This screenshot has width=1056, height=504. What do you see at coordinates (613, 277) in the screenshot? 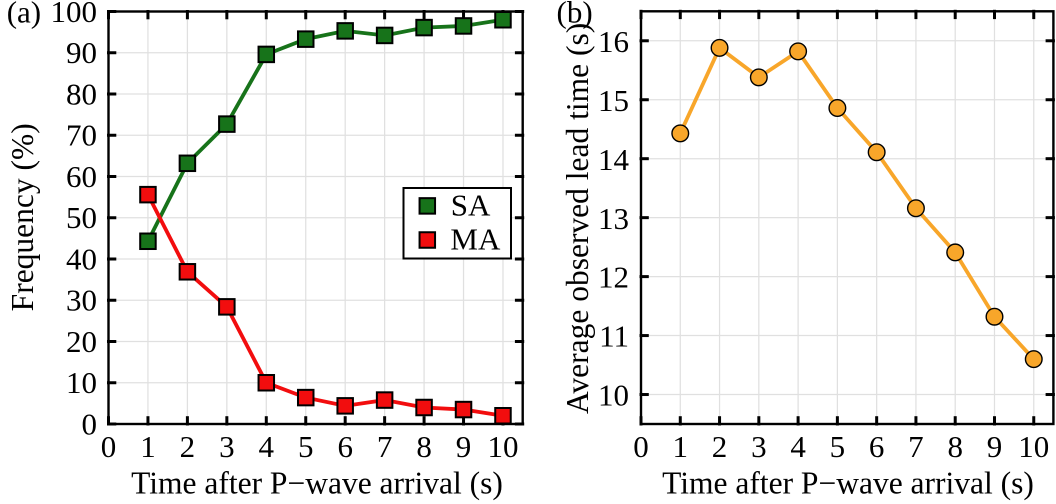
I see `svg-text: 12` at bounding box center [613, 277].